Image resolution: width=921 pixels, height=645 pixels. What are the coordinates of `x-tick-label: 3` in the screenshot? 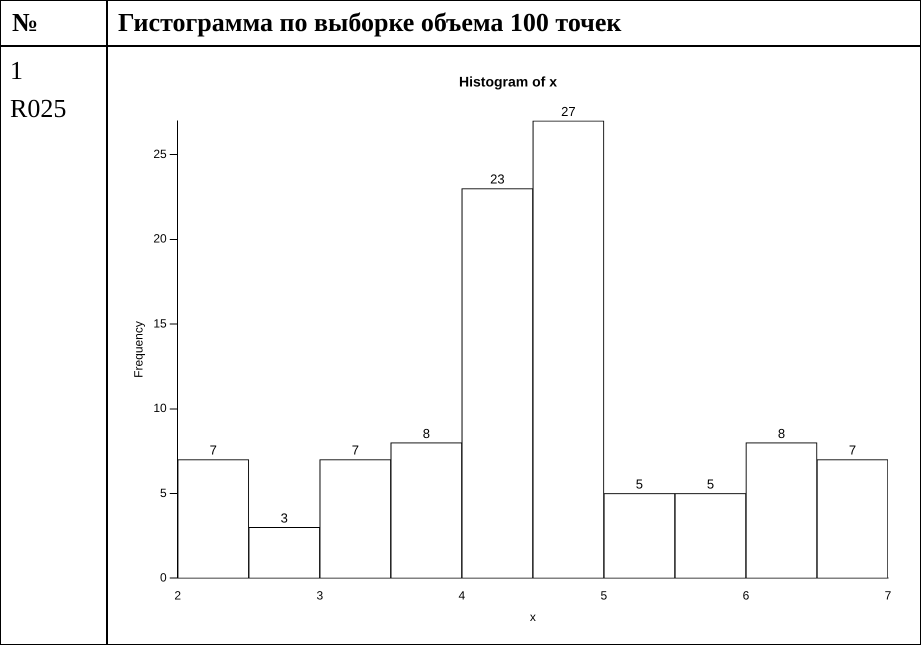 It's located at (320, 595).